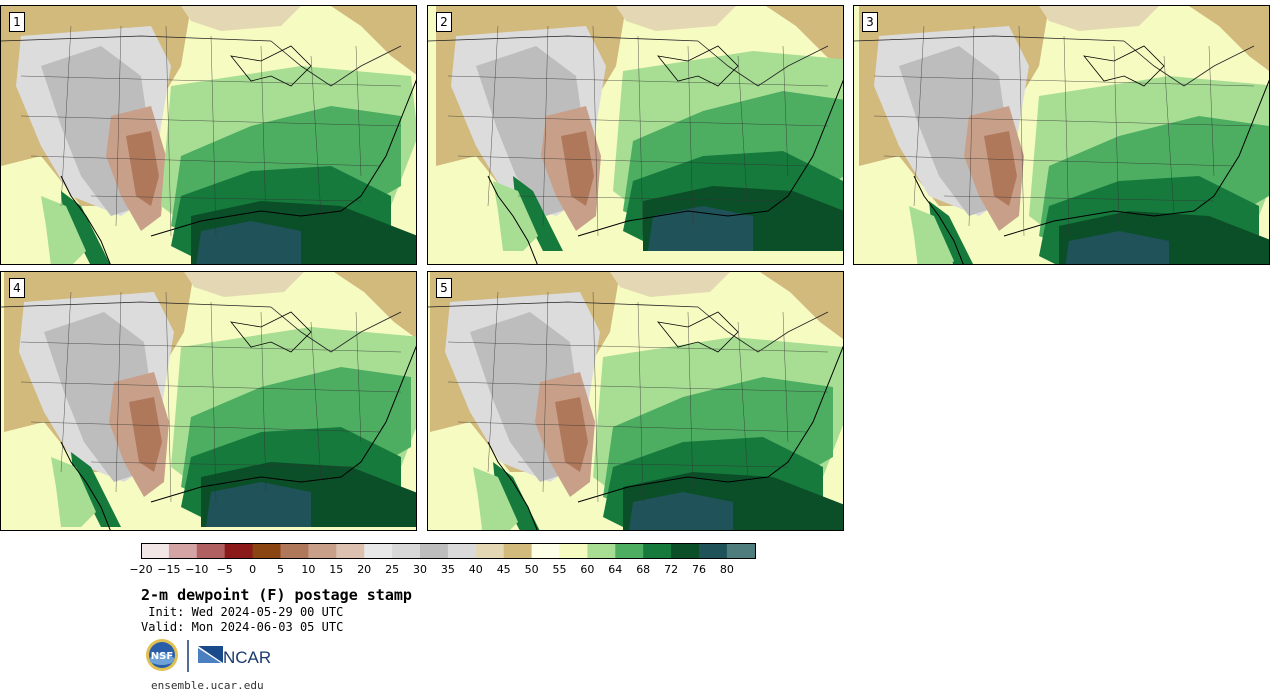  Describe the element at coordinates (17, 22) in the screenshot. I see `member-label: 1` at that location.